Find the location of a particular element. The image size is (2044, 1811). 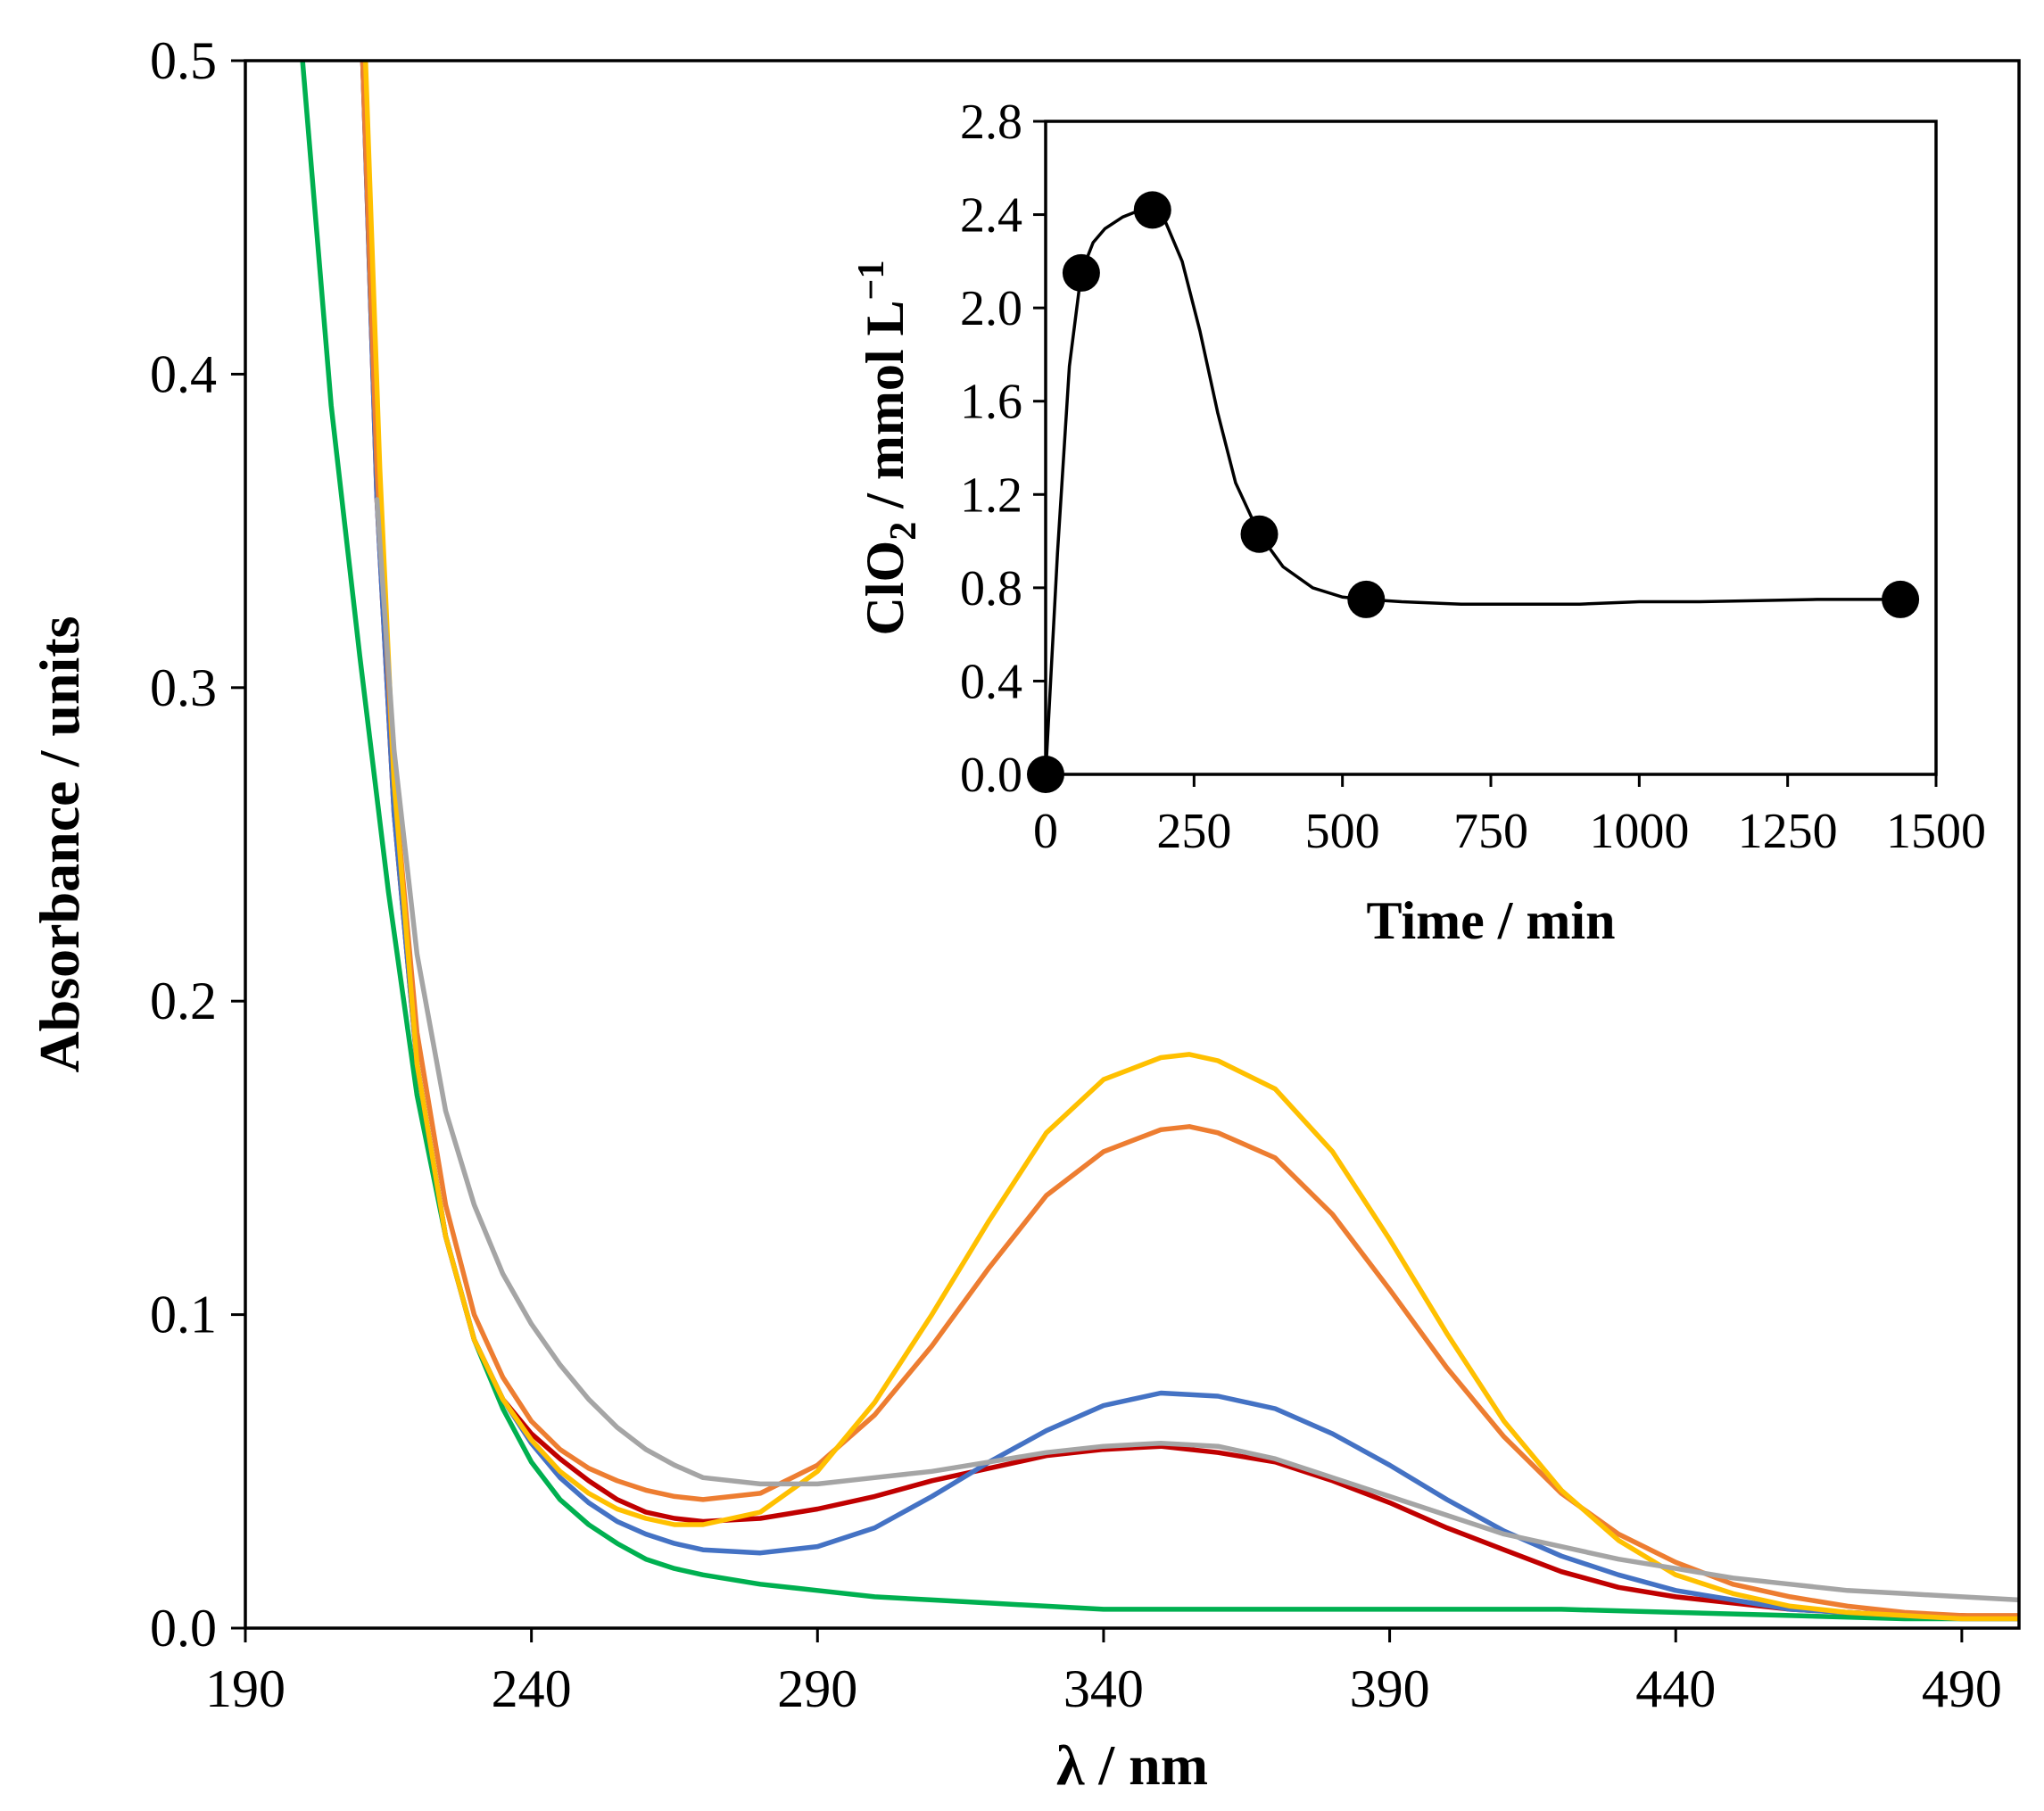

main-x-tick-label: 440 is located at coordinates (1675, 1689).